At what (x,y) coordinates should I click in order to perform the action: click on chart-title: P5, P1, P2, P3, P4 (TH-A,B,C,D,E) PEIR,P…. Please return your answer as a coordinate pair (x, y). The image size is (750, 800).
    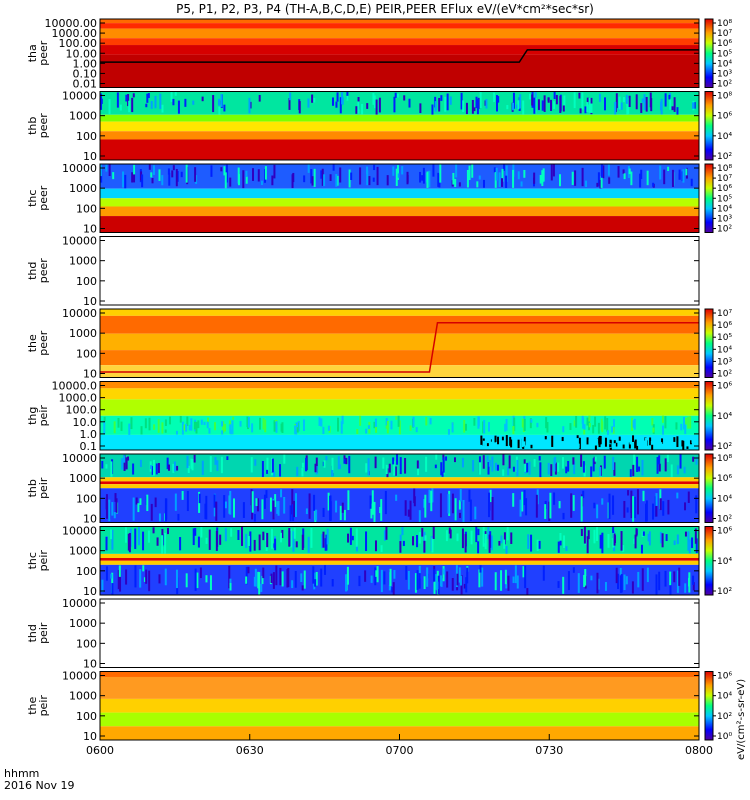
    Looking at the image, I should click on (385, 9).